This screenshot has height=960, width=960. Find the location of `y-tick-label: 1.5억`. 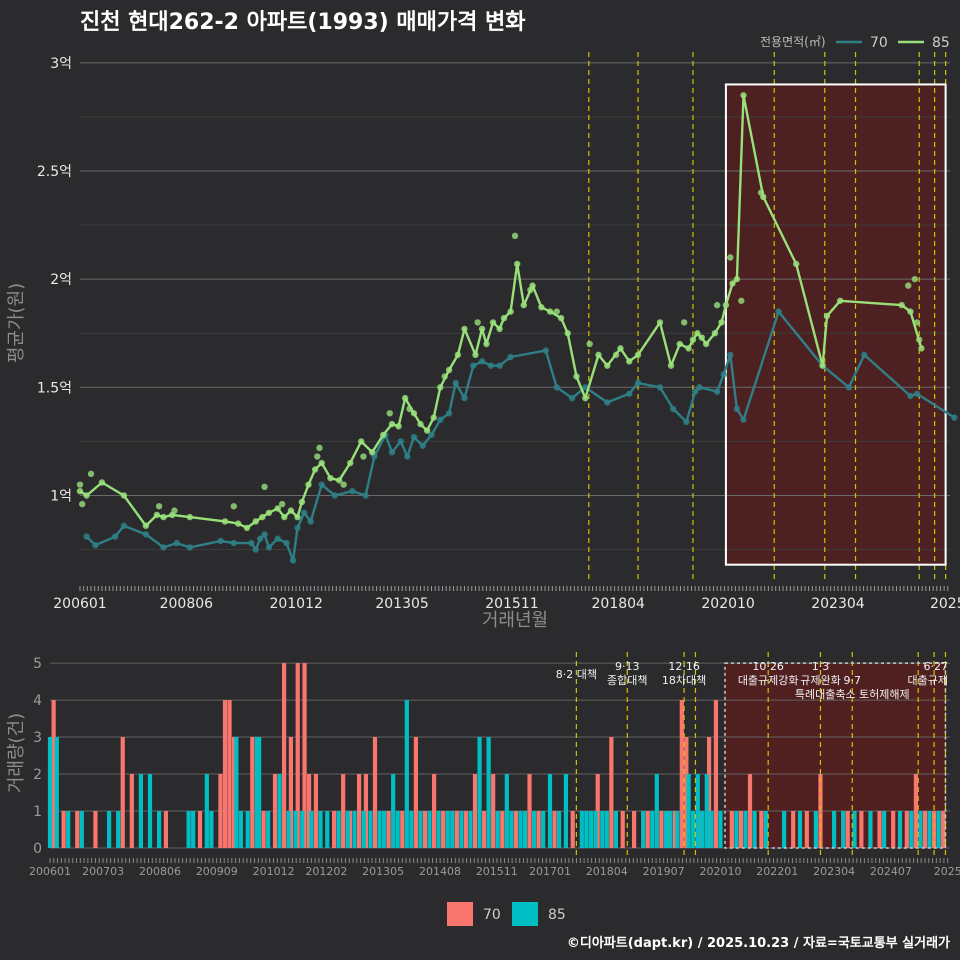

y-tick-label: 1.5억 is located at coordinates (54, 388).